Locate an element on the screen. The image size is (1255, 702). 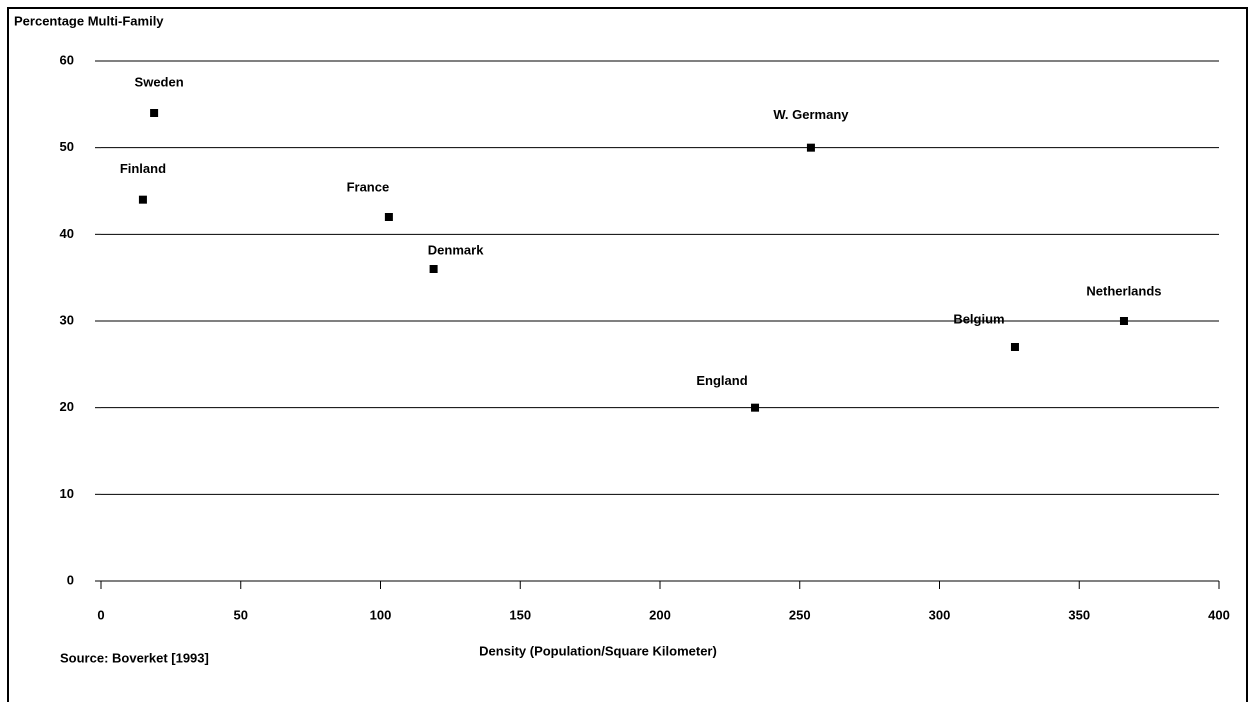
y-axis-label: Percentage Multi-Family is located at coordinates (89, 20).